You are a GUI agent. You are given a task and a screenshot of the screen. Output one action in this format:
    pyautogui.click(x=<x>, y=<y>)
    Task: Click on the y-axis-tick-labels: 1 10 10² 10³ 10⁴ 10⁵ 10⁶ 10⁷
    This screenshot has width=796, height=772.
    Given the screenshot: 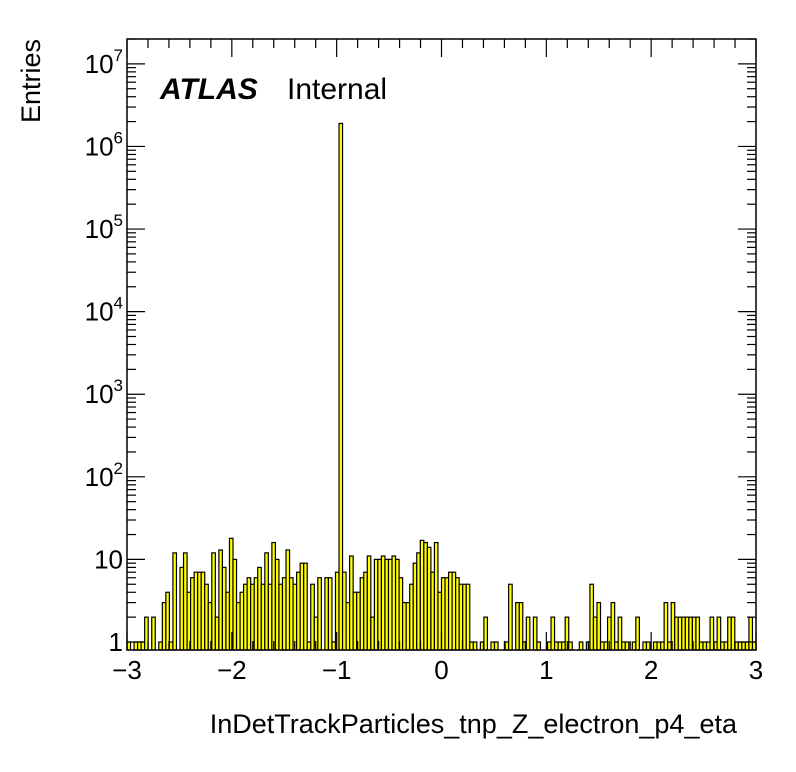 What is the action you would take?
    pyautogui.click(x=104, y=351)
    